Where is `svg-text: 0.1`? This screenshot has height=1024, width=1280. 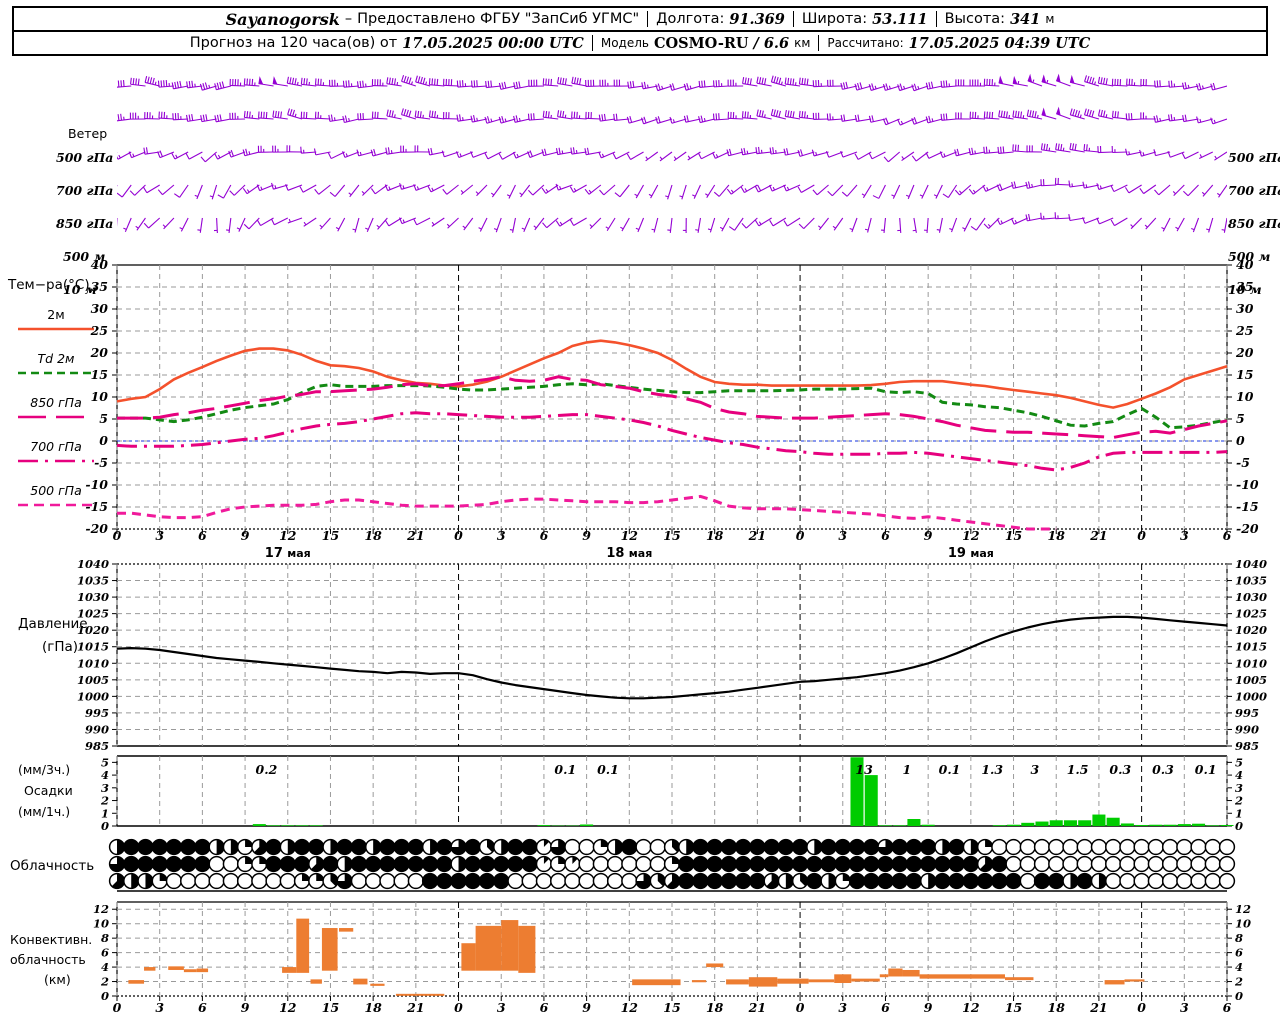 svg-text: 0.1 is located at coordinates (565, 769).